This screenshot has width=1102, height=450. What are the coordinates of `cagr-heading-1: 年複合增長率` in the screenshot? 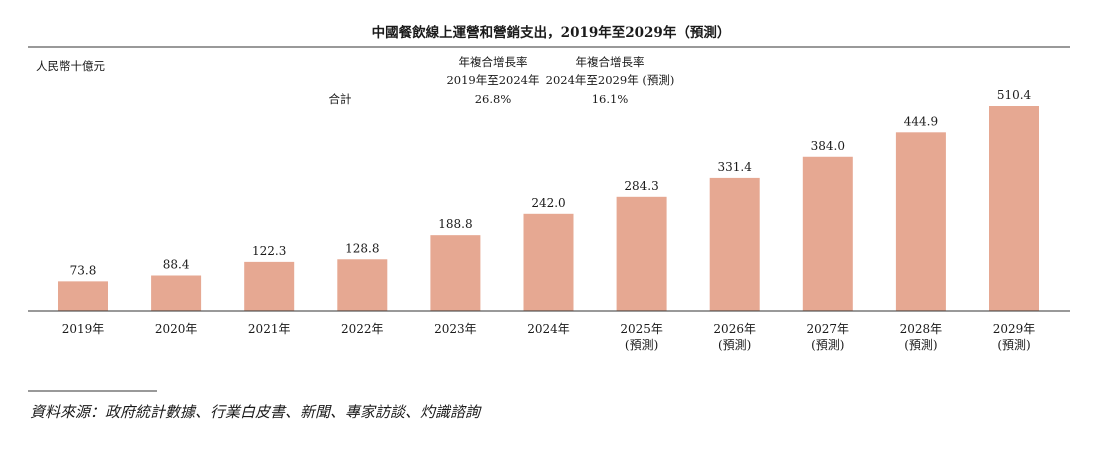 It's located at (493, 62).